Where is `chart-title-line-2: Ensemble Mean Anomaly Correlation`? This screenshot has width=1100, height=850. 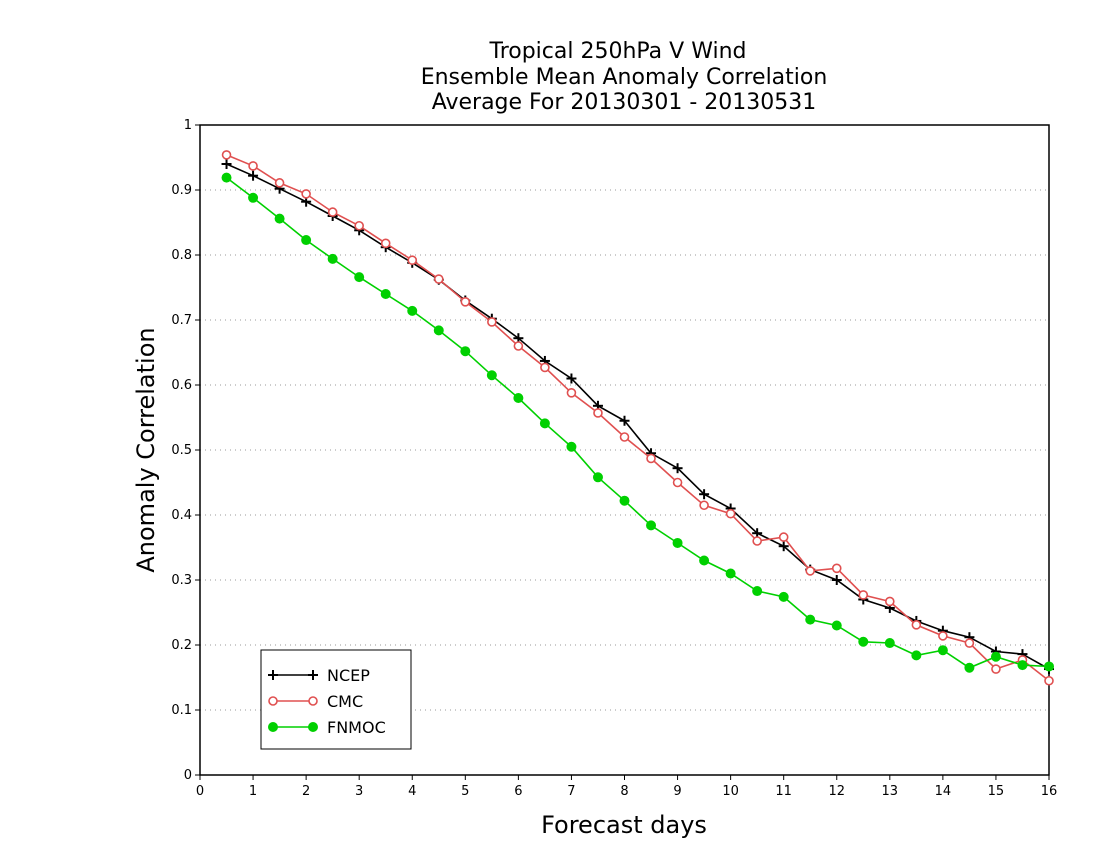
chart-title-line-2: Ensemble Mean Anomaly Correlation is located at coordinates (624, 77).